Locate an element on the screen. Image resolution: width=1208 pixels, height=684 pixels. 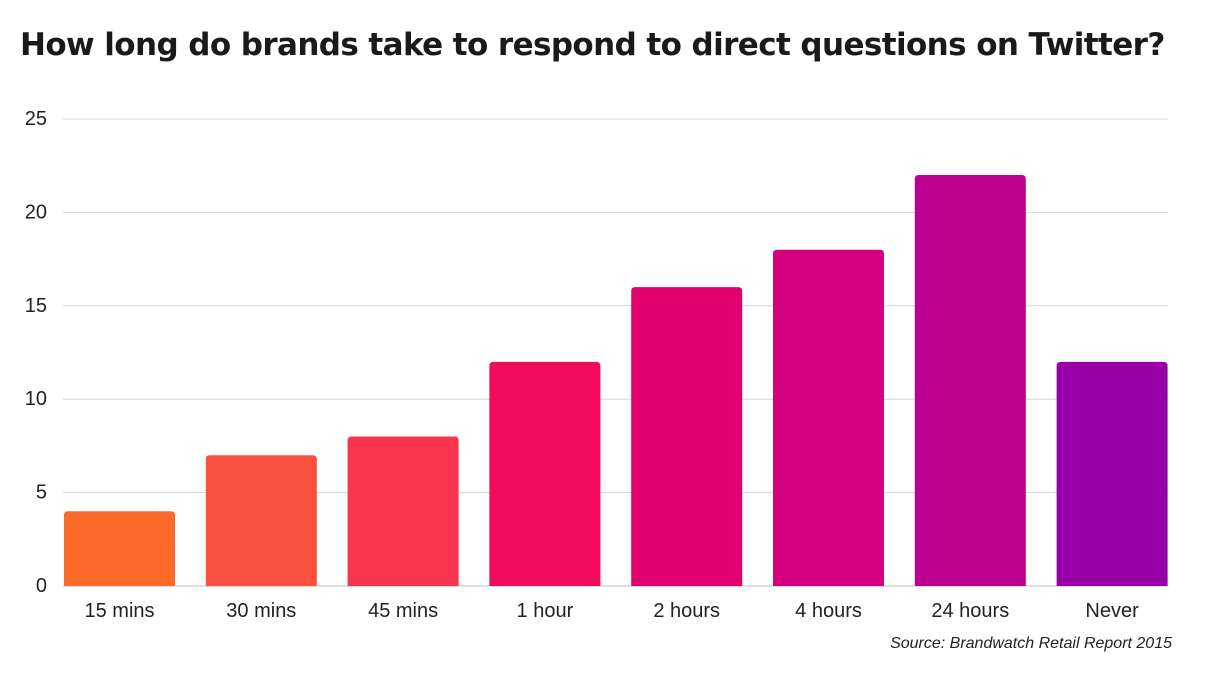
x-tick-label: 30 mins is located at coordinates (261, 611).